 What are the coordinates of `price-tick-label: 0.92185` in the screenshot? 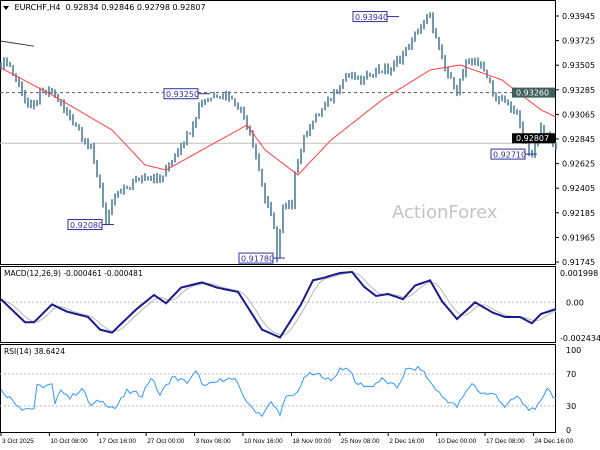 It's located at (578, 213).